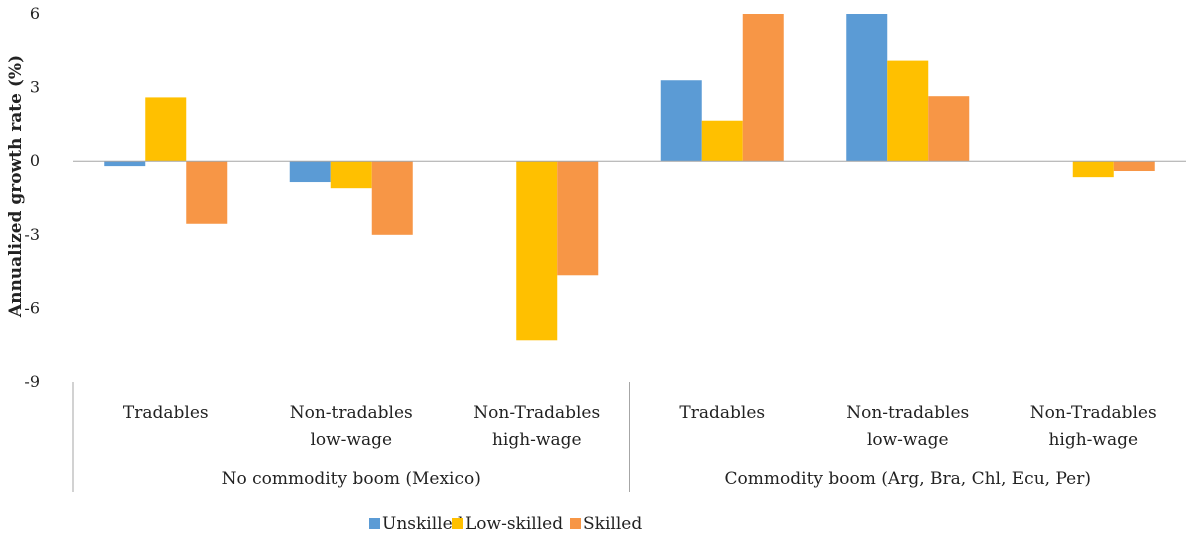 Image resolution: width=1188 pixels, height=540 pixels. What do you see at coordinates (374, 523) in the screenshot?
I see `legend-swatch-unskilled` at bounding box center [374, 523].